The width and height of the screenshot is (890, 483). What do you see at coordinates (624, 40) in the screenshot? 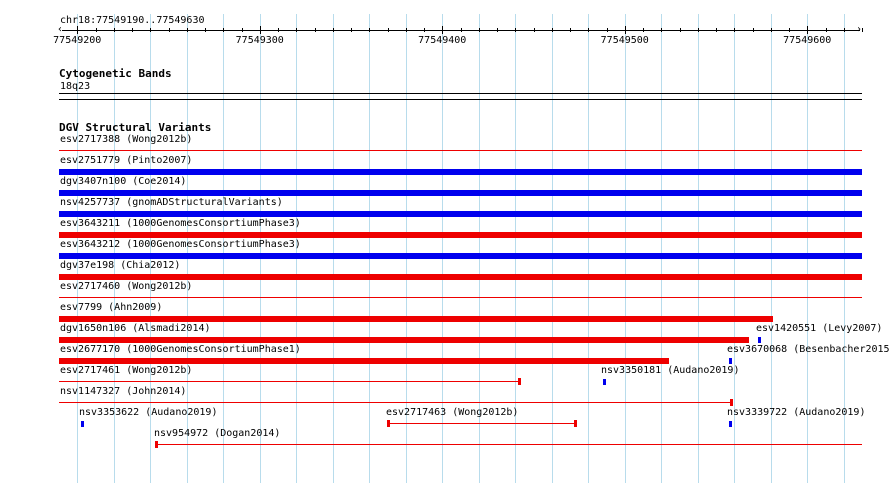
I see `ruler-tick-label: 77549500` at bounding box center [624, 40].